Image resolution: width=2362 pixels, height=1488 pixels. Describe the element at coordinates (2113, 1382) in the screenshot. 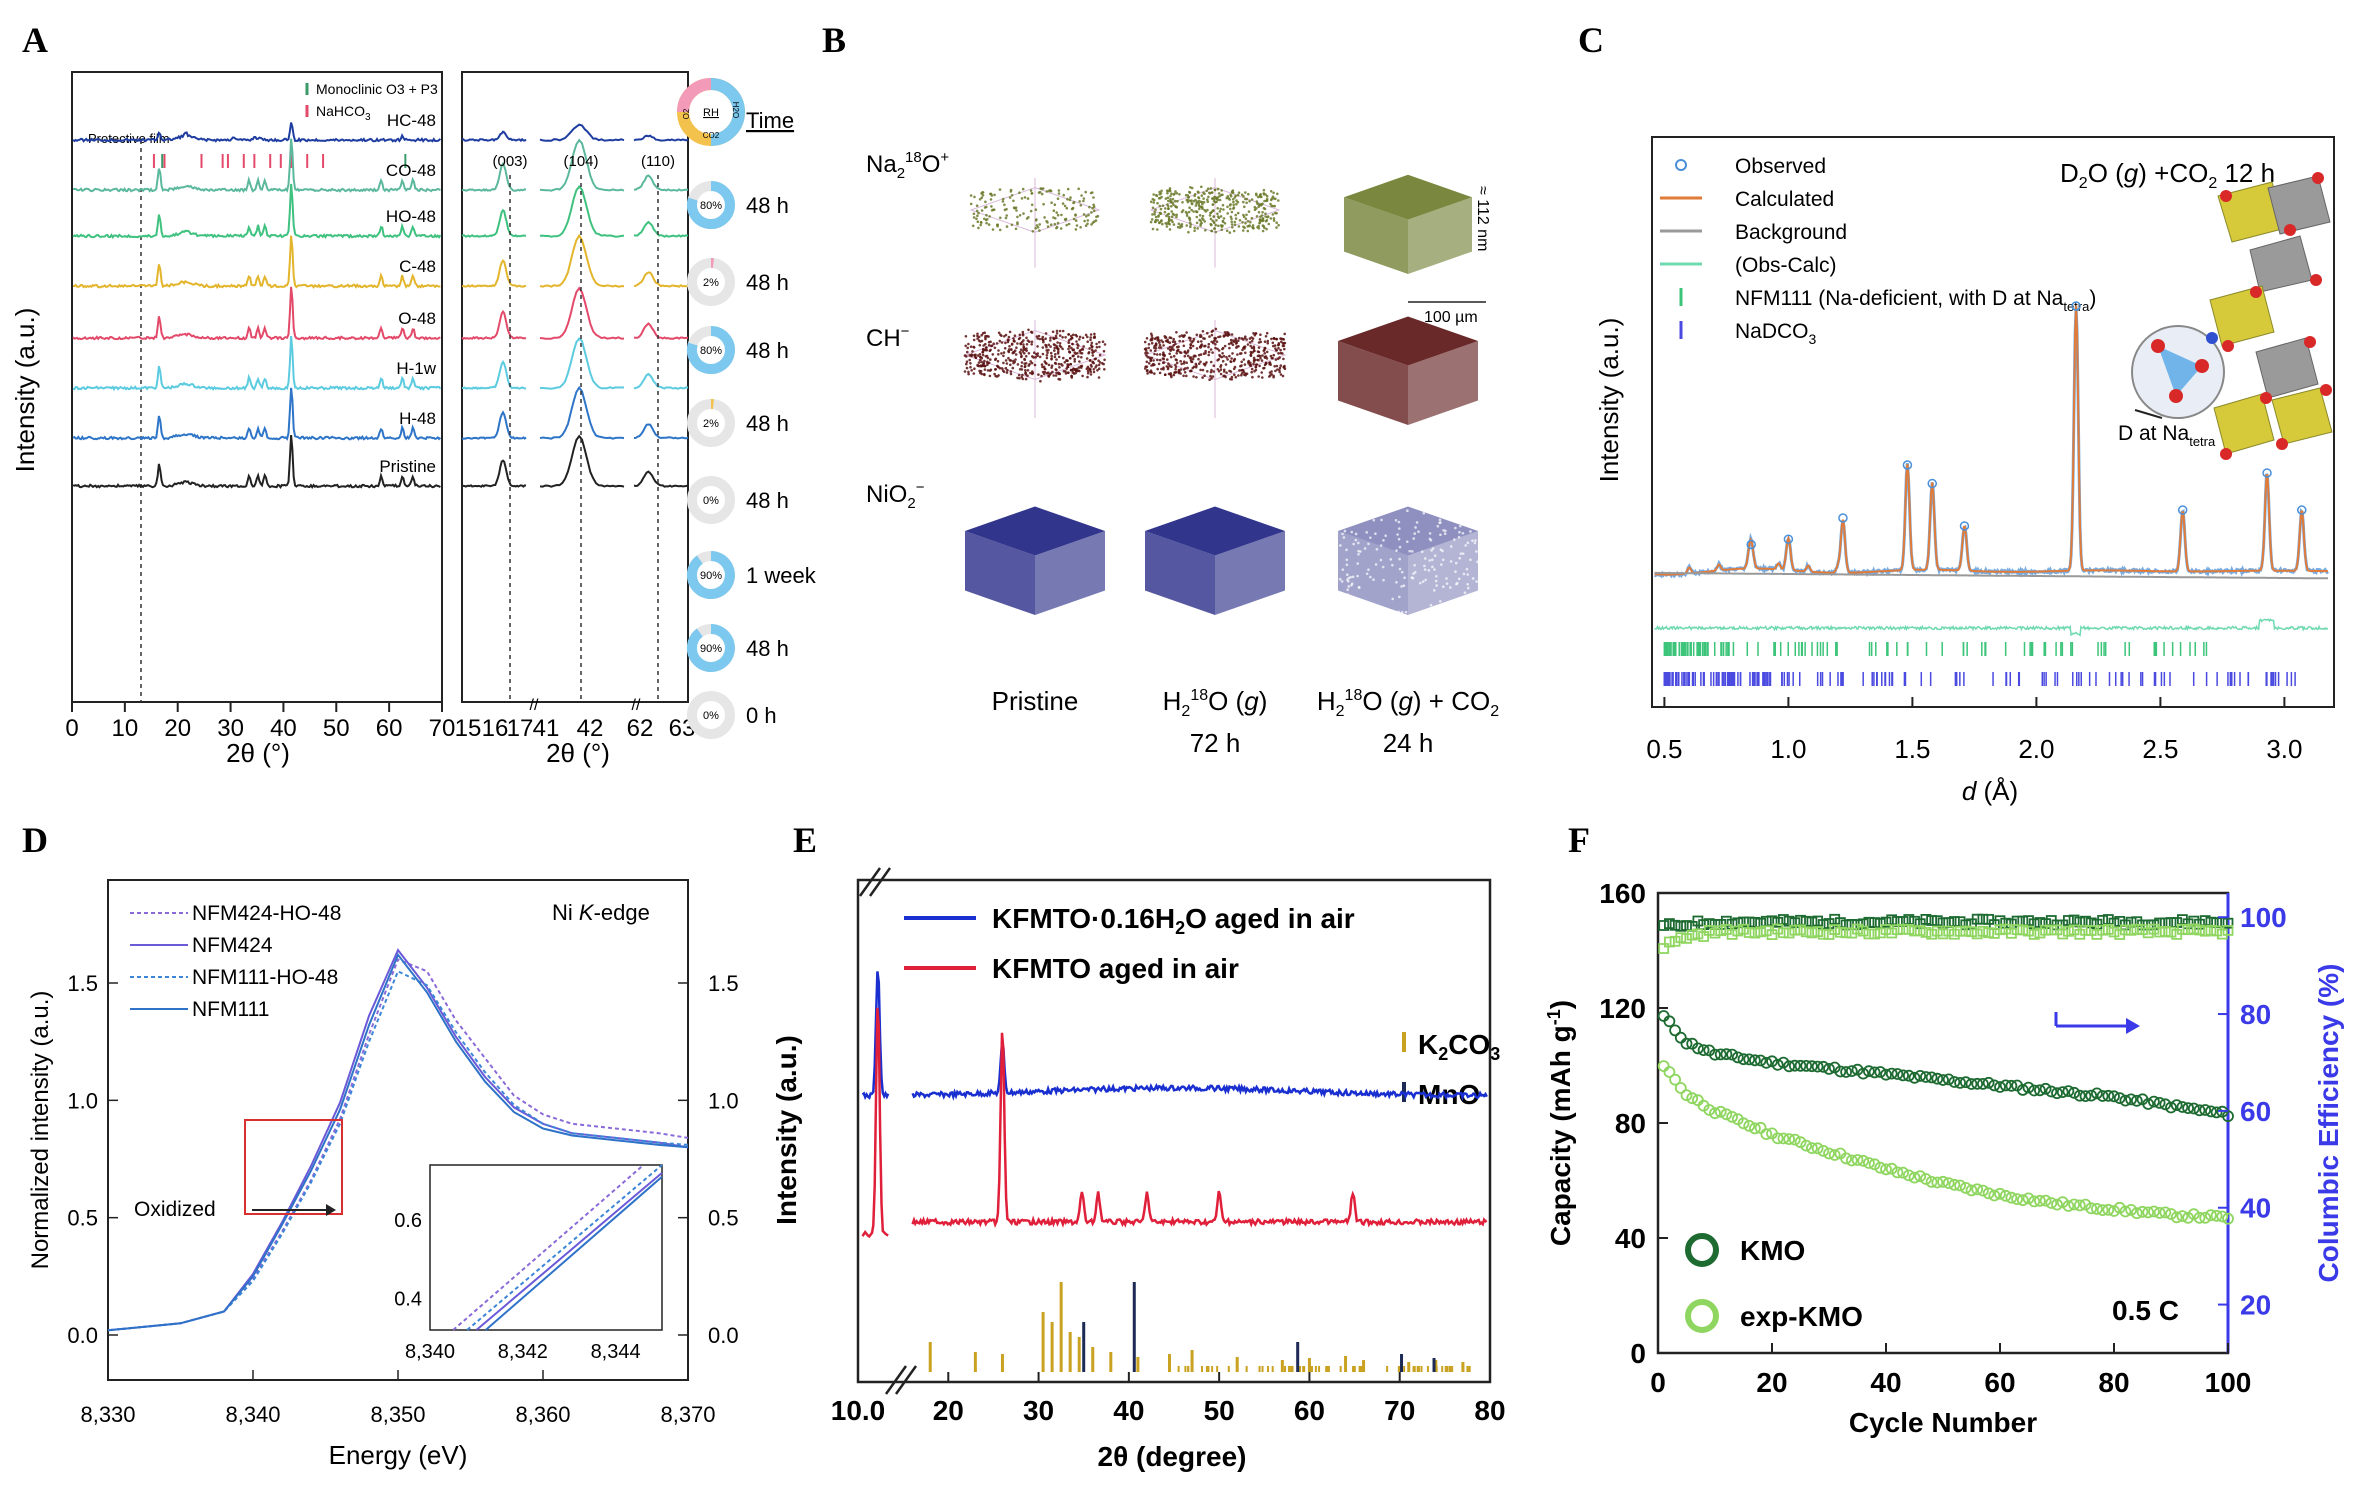

I see `f-xtick-label-4: 80` at that location.